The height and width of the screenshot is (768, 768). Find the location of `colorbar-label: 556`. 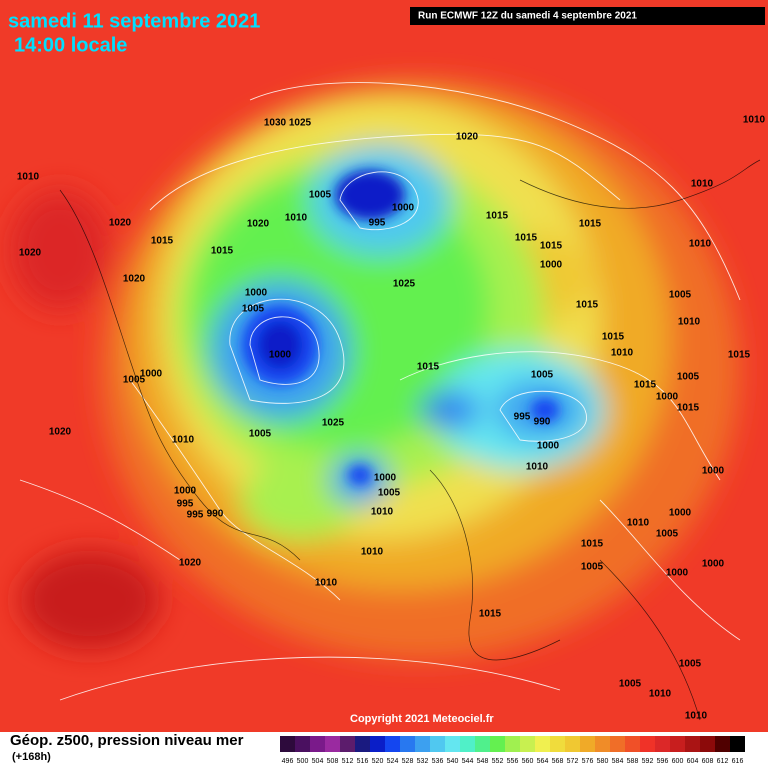

colorbar-label: 556 is located at coordinates (513, 761).